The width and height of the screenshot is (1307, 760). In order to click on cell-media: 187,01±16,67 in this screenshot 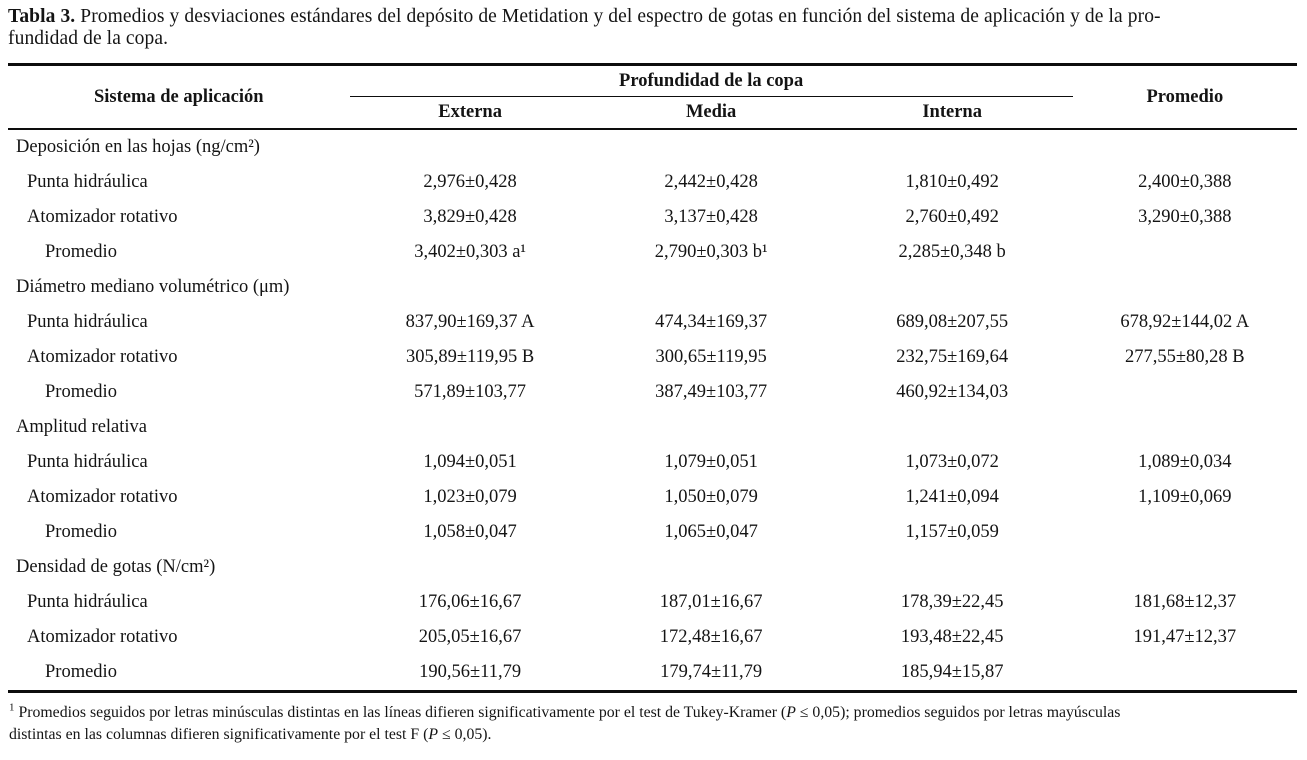, I will do `click(711, 602)`.